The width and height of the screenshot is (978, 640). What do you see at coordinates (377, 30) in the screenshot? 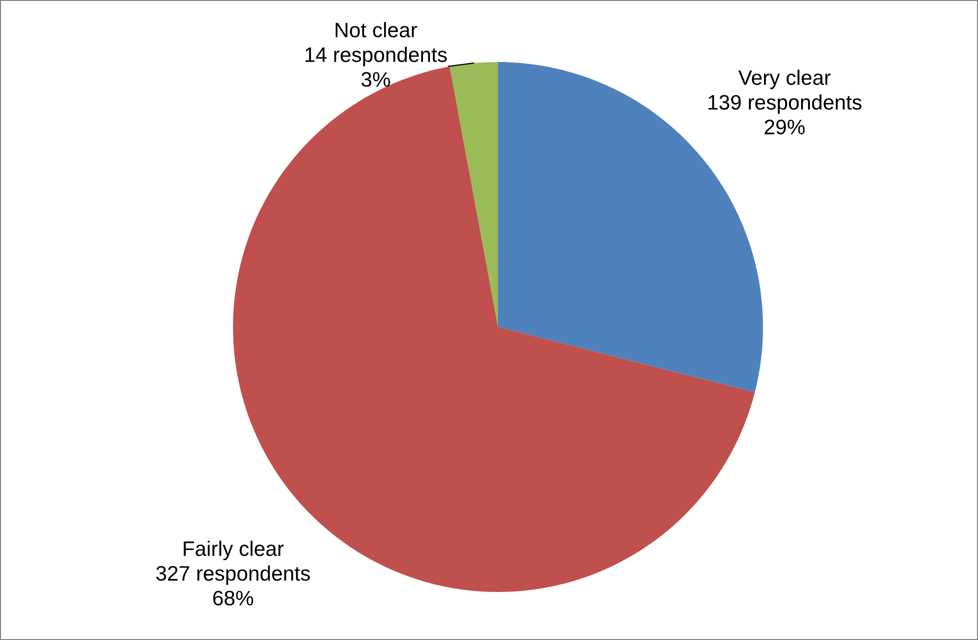
I see `slice-label: Not clear` at bounding box center [377, 30].